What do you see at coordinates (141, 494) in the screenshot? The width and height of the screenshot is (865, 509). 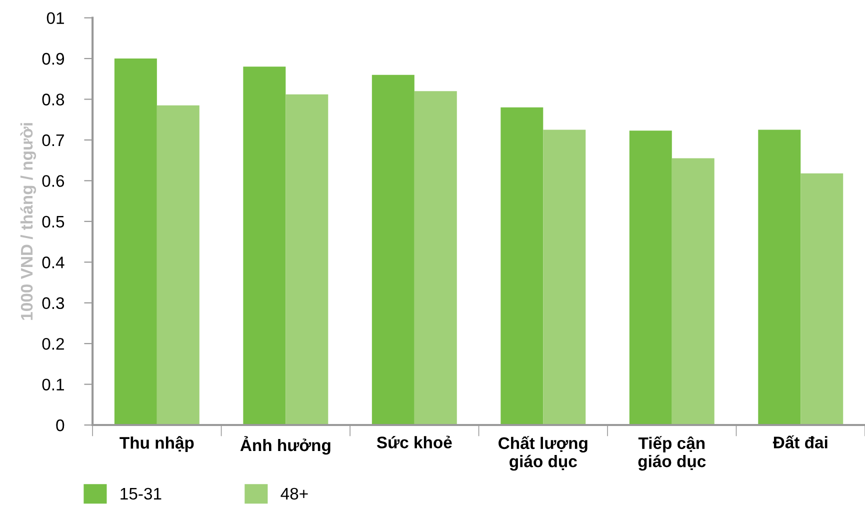 I see `legend-label: 15-31` at bounding box center [141, 494].